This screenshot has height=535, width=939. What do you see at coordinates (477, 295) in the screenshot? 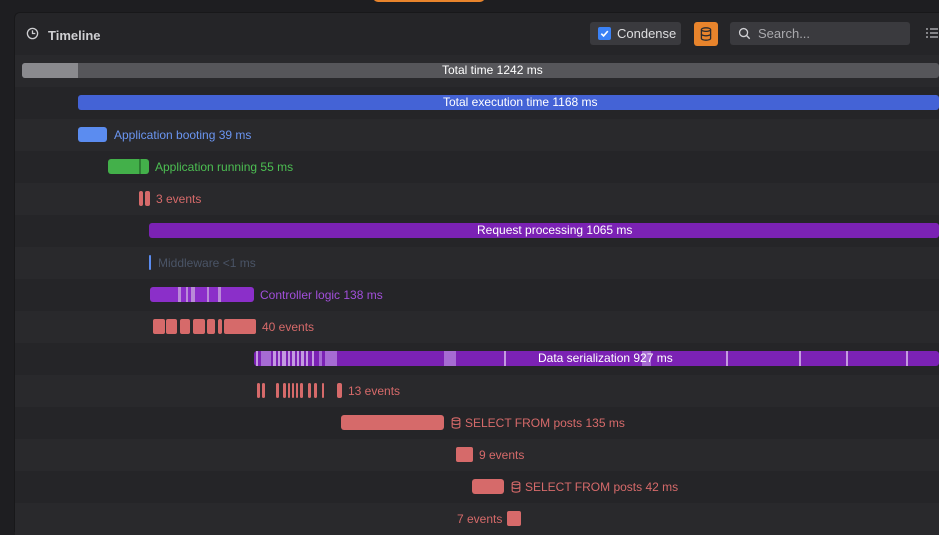
I see `timeline-row-controller: Controller logic 138 ms` at bounding box center [477, 295].